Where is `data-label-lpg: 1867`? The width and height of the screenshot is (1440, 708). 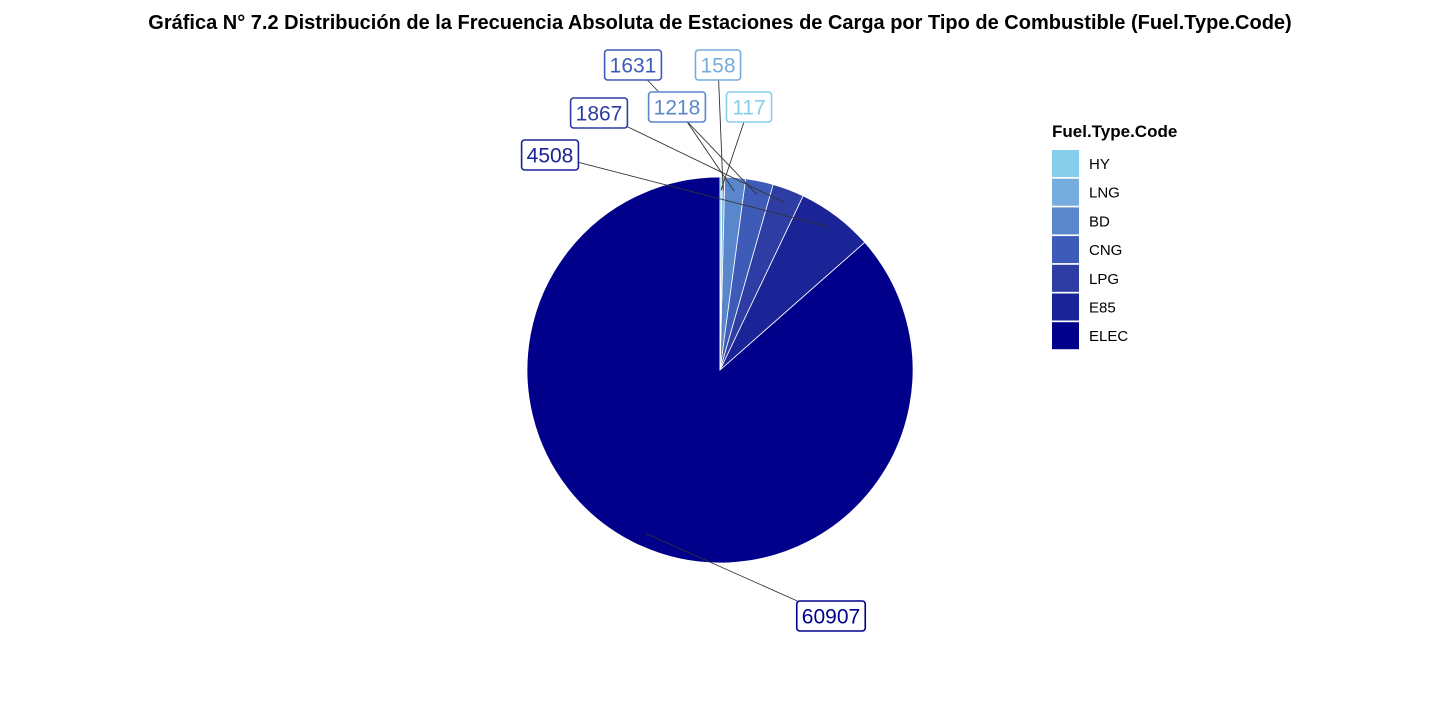
data-label-lpg: 1867 is located at coordinates (599, 113).